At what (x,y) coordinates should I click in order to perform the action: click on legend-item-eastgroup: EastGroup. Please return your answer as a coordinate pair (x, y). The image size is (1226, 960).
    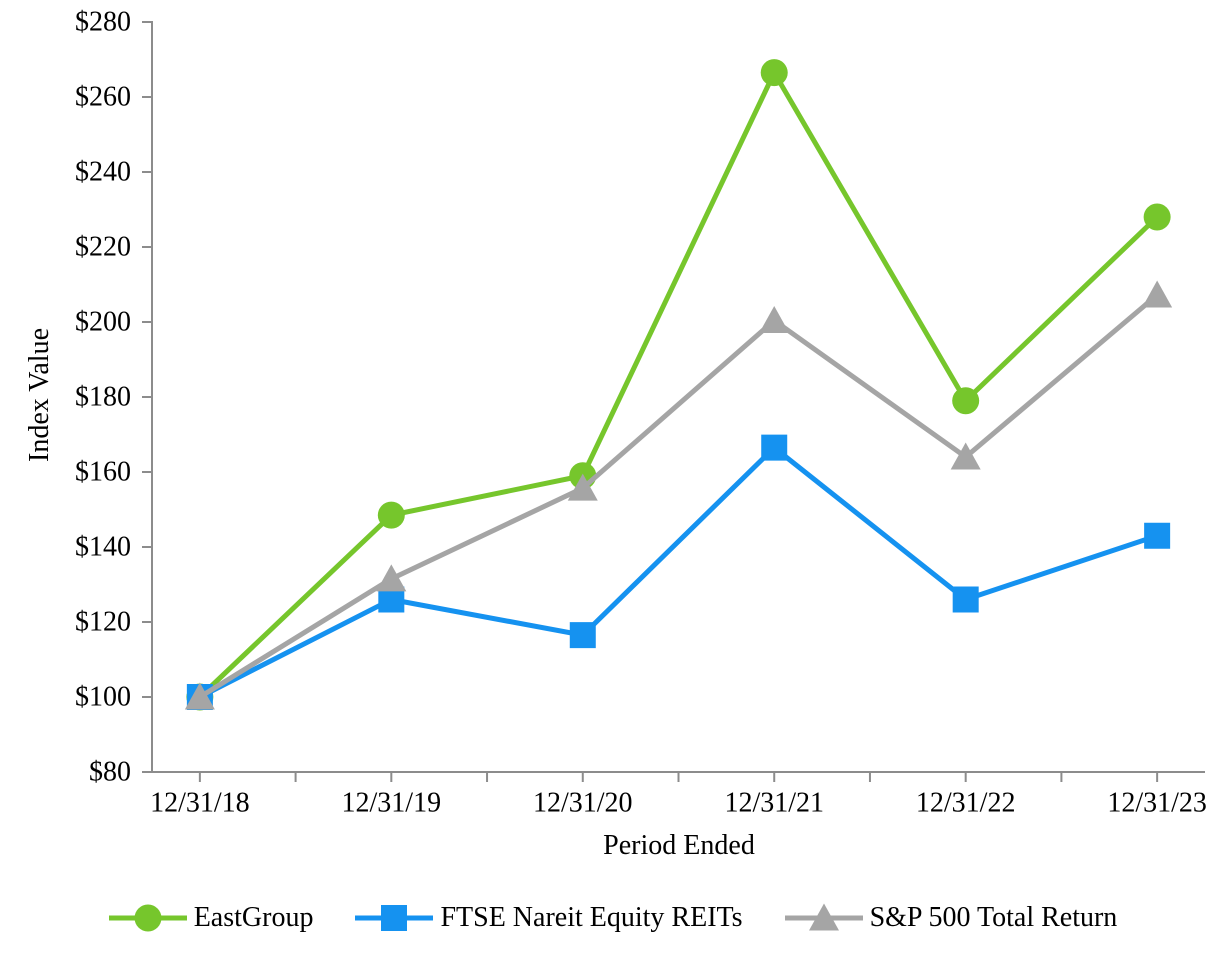
    Looking at the image, I should click on (211, 918).